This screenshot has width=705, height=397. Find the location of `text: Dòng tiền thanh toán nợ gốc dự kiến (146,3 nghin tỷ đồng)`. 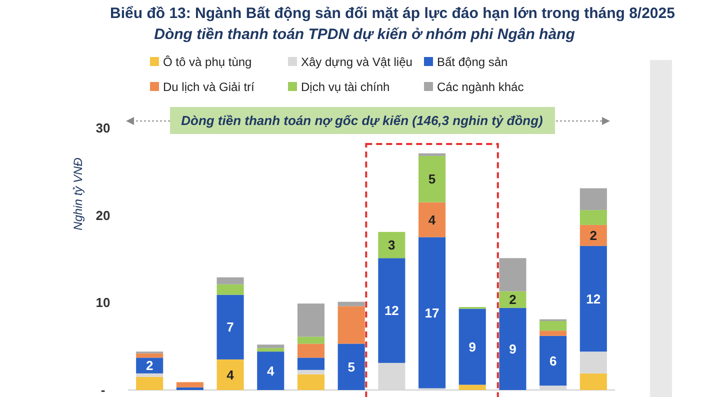

text: Dòng tiền thanh toán nợ gốc dự kiến (146,3 nghin tỷ đồng) is located at coordinates (362, 120).